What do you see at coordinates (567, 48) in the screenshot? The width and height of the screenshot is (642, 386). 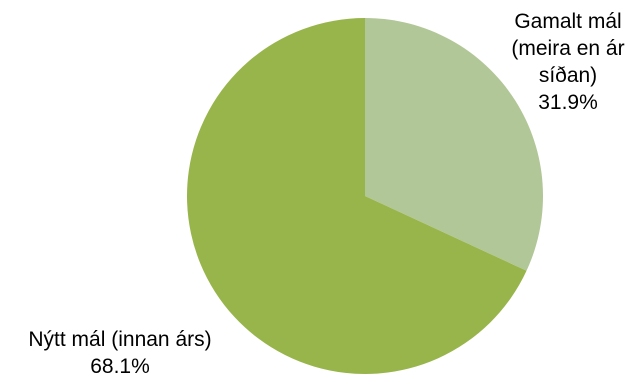 I see `pie-slice-label-line-0-1: (meira en ár` at bounding box center [567, 48].